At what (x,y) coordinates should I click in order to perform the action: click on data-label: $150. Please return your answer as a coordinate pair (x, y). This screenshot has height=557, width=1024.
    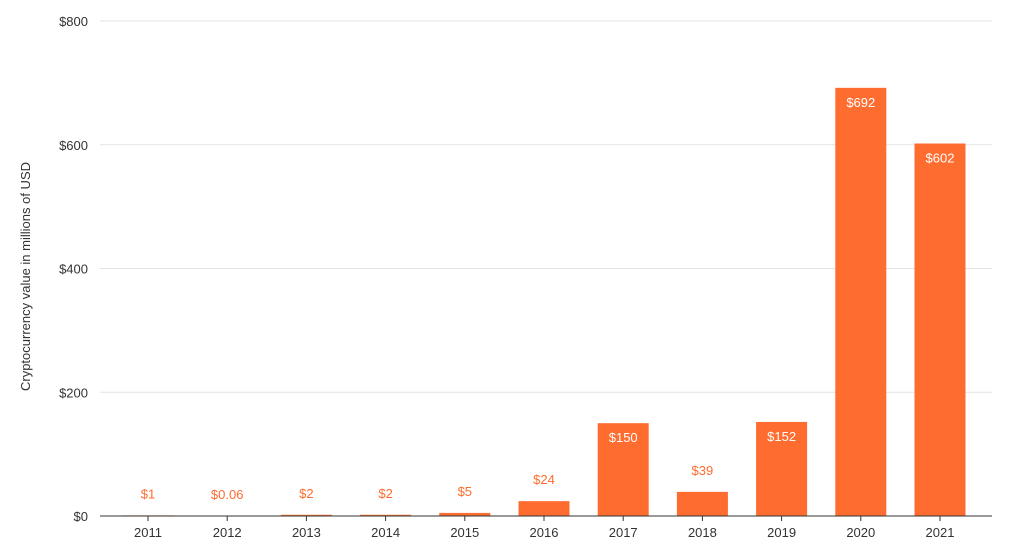
    Looking at the image, I should click on (623, 437).